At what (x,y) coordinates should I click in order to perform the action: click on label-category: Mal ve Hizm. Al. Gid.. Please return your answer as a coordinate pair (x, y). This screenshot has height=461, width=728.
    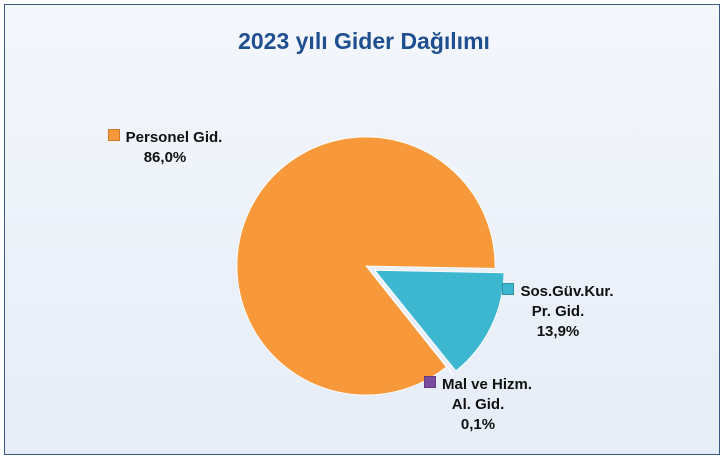
    Looking at the image, I should click on (478, 395).